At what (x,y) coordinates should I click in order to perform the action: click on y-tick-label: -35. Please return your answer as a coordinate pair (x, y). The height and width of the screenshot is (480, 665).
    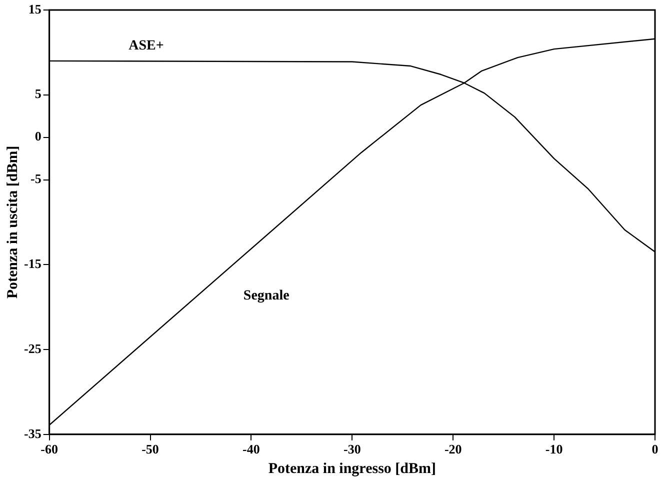
    Looking at the image, I should click on (33, 433).